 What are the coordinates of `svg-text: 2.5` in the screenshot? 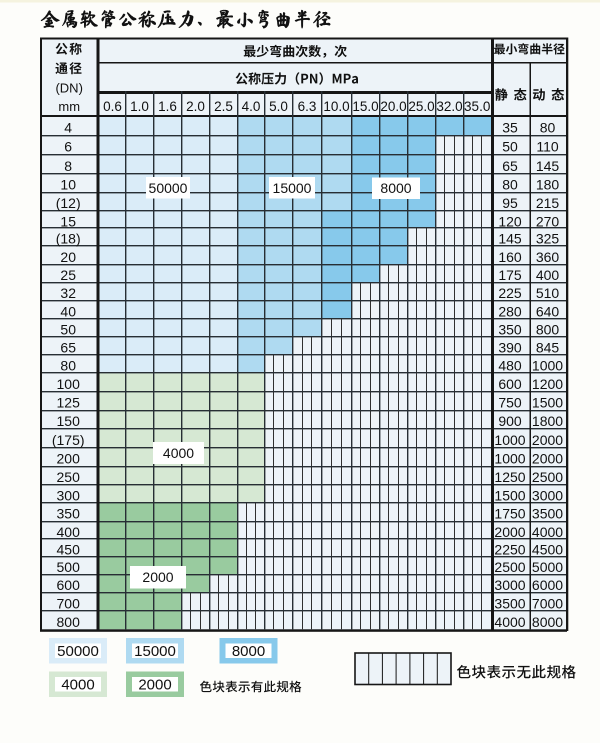 It's located at (223, 106).